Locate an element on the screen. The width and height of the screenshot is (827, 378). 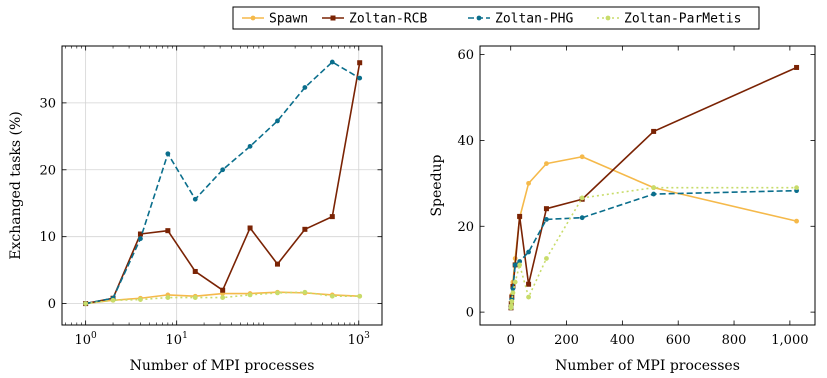
legend-label-zoltan-rcb: Zoltan-RCB is located at coordinates (388, 19).